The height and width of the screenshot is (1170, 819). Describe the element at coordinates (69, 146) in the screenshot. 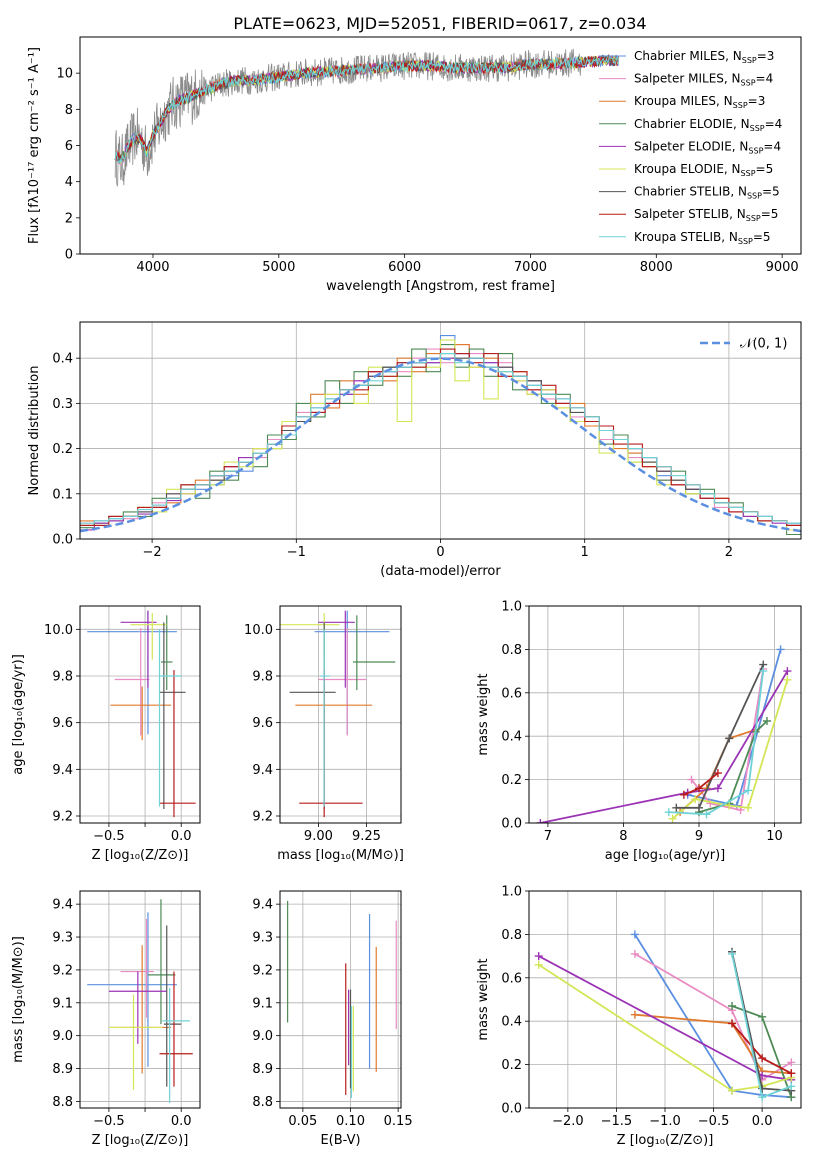

I see `y-tick-label: 6` at that location.